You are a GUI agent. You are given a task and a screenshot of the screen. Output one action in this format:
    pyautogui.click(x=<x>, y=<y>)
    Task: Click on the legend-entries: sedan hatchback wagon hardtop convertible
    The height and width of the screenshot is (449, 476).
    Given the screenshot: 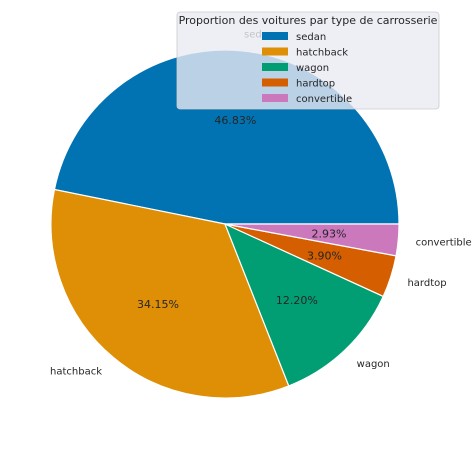 What is the action you would take?
    pyautogui.click(x=307, y=68)
    